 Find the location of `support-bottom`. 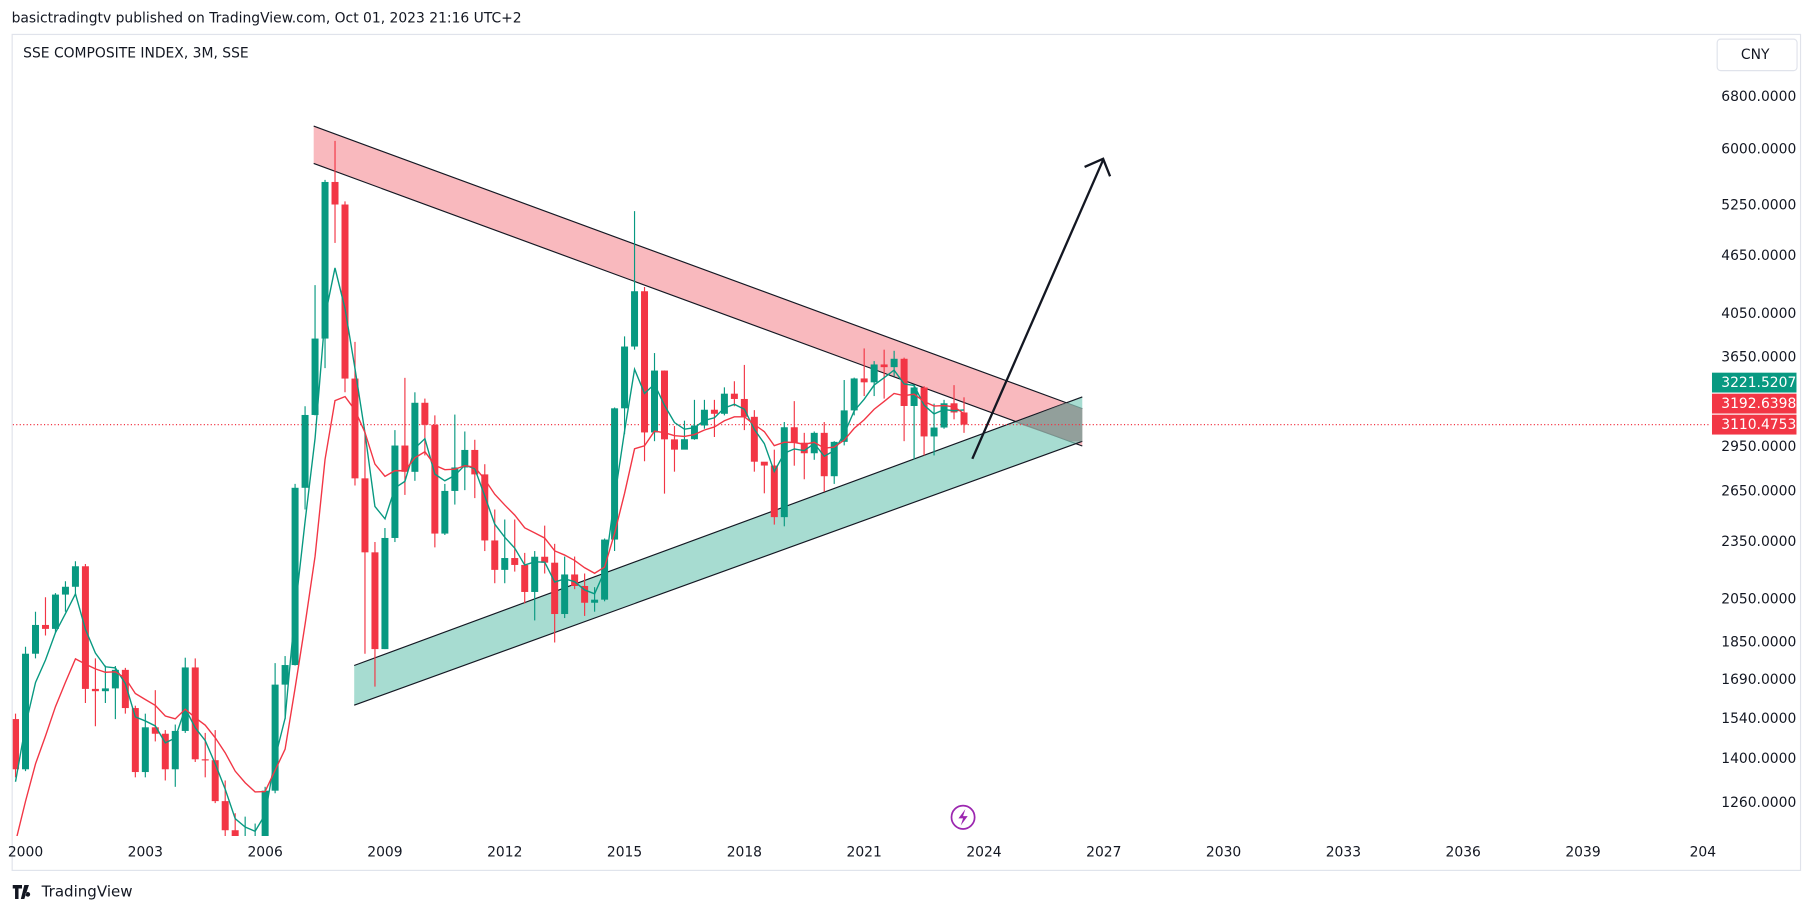

support-bottom is located at coordinates (718, 573).